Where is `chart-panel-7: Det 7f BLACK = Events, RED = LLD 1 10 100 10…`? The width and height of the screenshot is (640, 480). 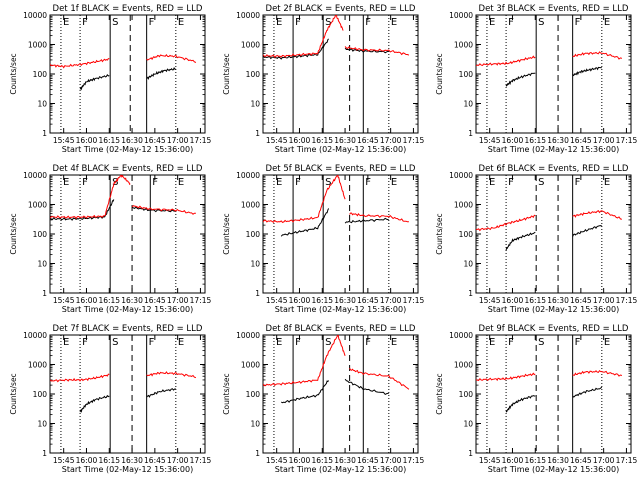 chart-panel-7: Det 7f BLACK = Events, RED = LLD 1 10 100 10… is located at coordinates (110, 399).